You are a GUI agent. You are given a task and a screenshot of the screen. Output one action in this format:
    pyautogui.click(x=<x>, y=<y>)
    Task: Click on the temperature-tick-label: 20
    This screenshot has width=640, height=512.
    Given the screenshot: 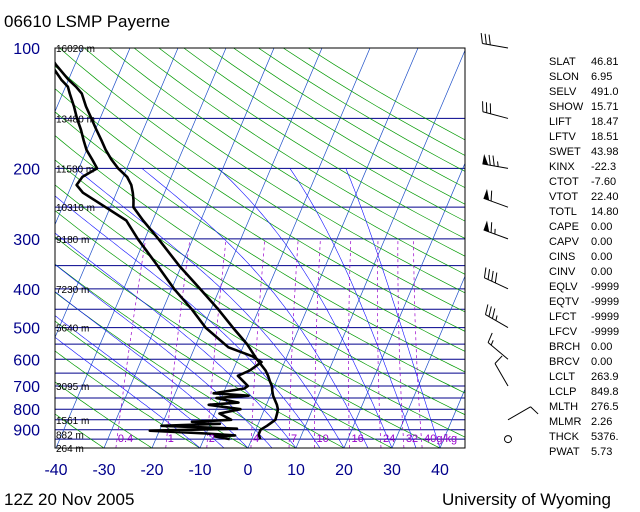 What is the action you would take?
    pyautogui.click(x=344, y=470)
    